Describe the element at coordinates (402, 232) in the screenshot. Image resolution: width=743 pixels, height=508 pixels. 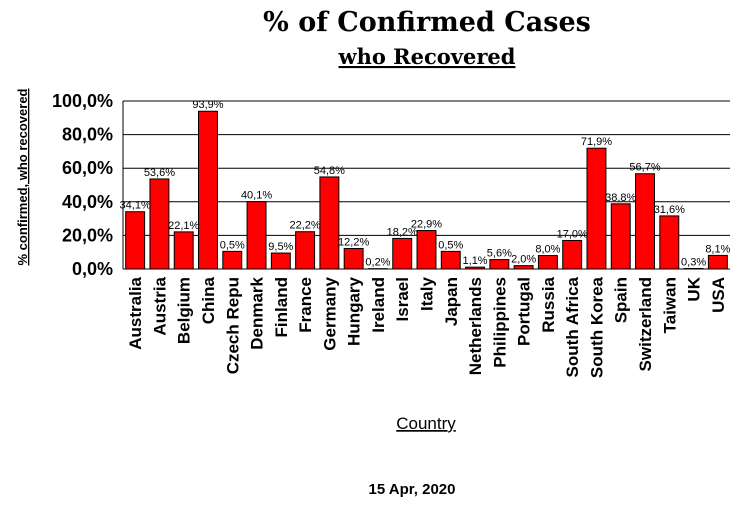
I see `data-label: 18,2%` at that location.